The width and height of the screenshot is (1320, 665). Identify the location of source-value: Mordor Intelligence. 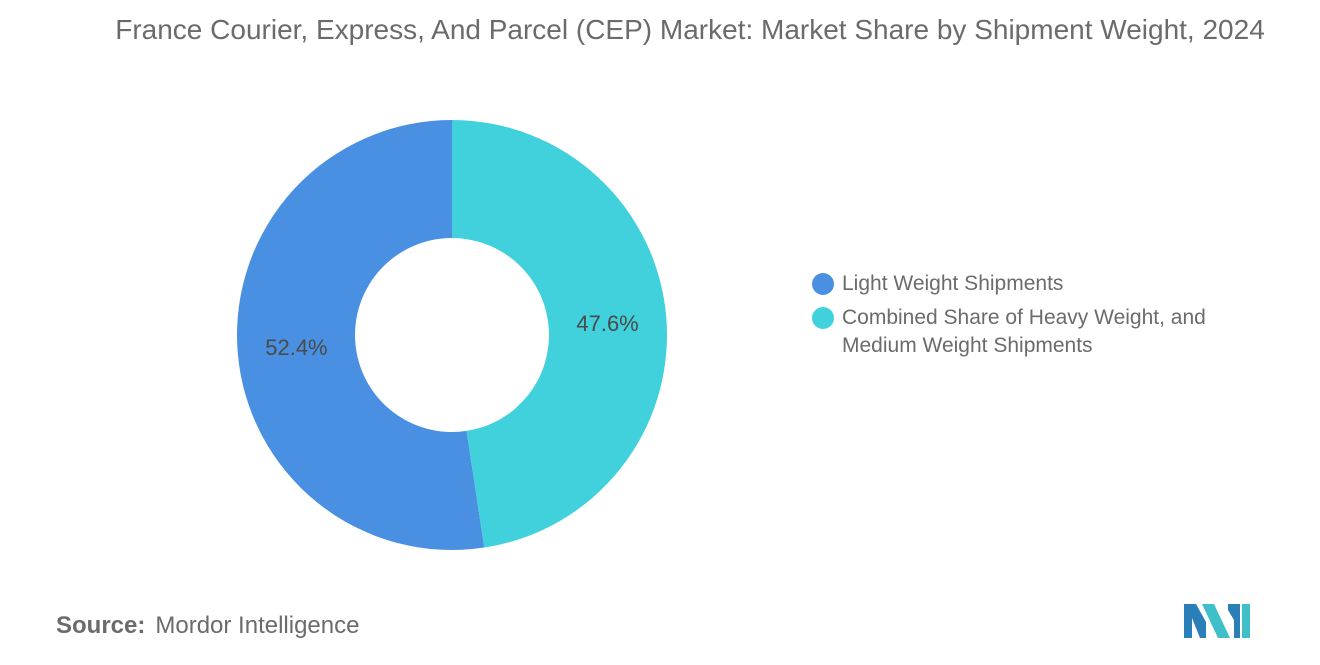
(257, 625).